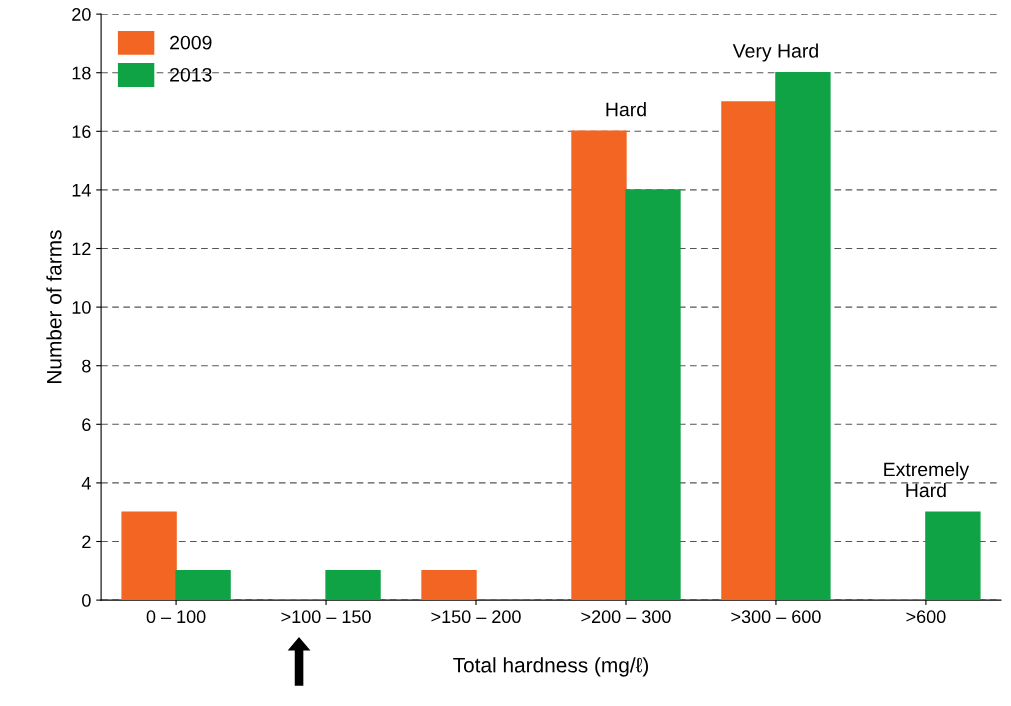 This screenshot has width=1011, height=706. I want to click on y-tick-label: 10, so click(81, 307).